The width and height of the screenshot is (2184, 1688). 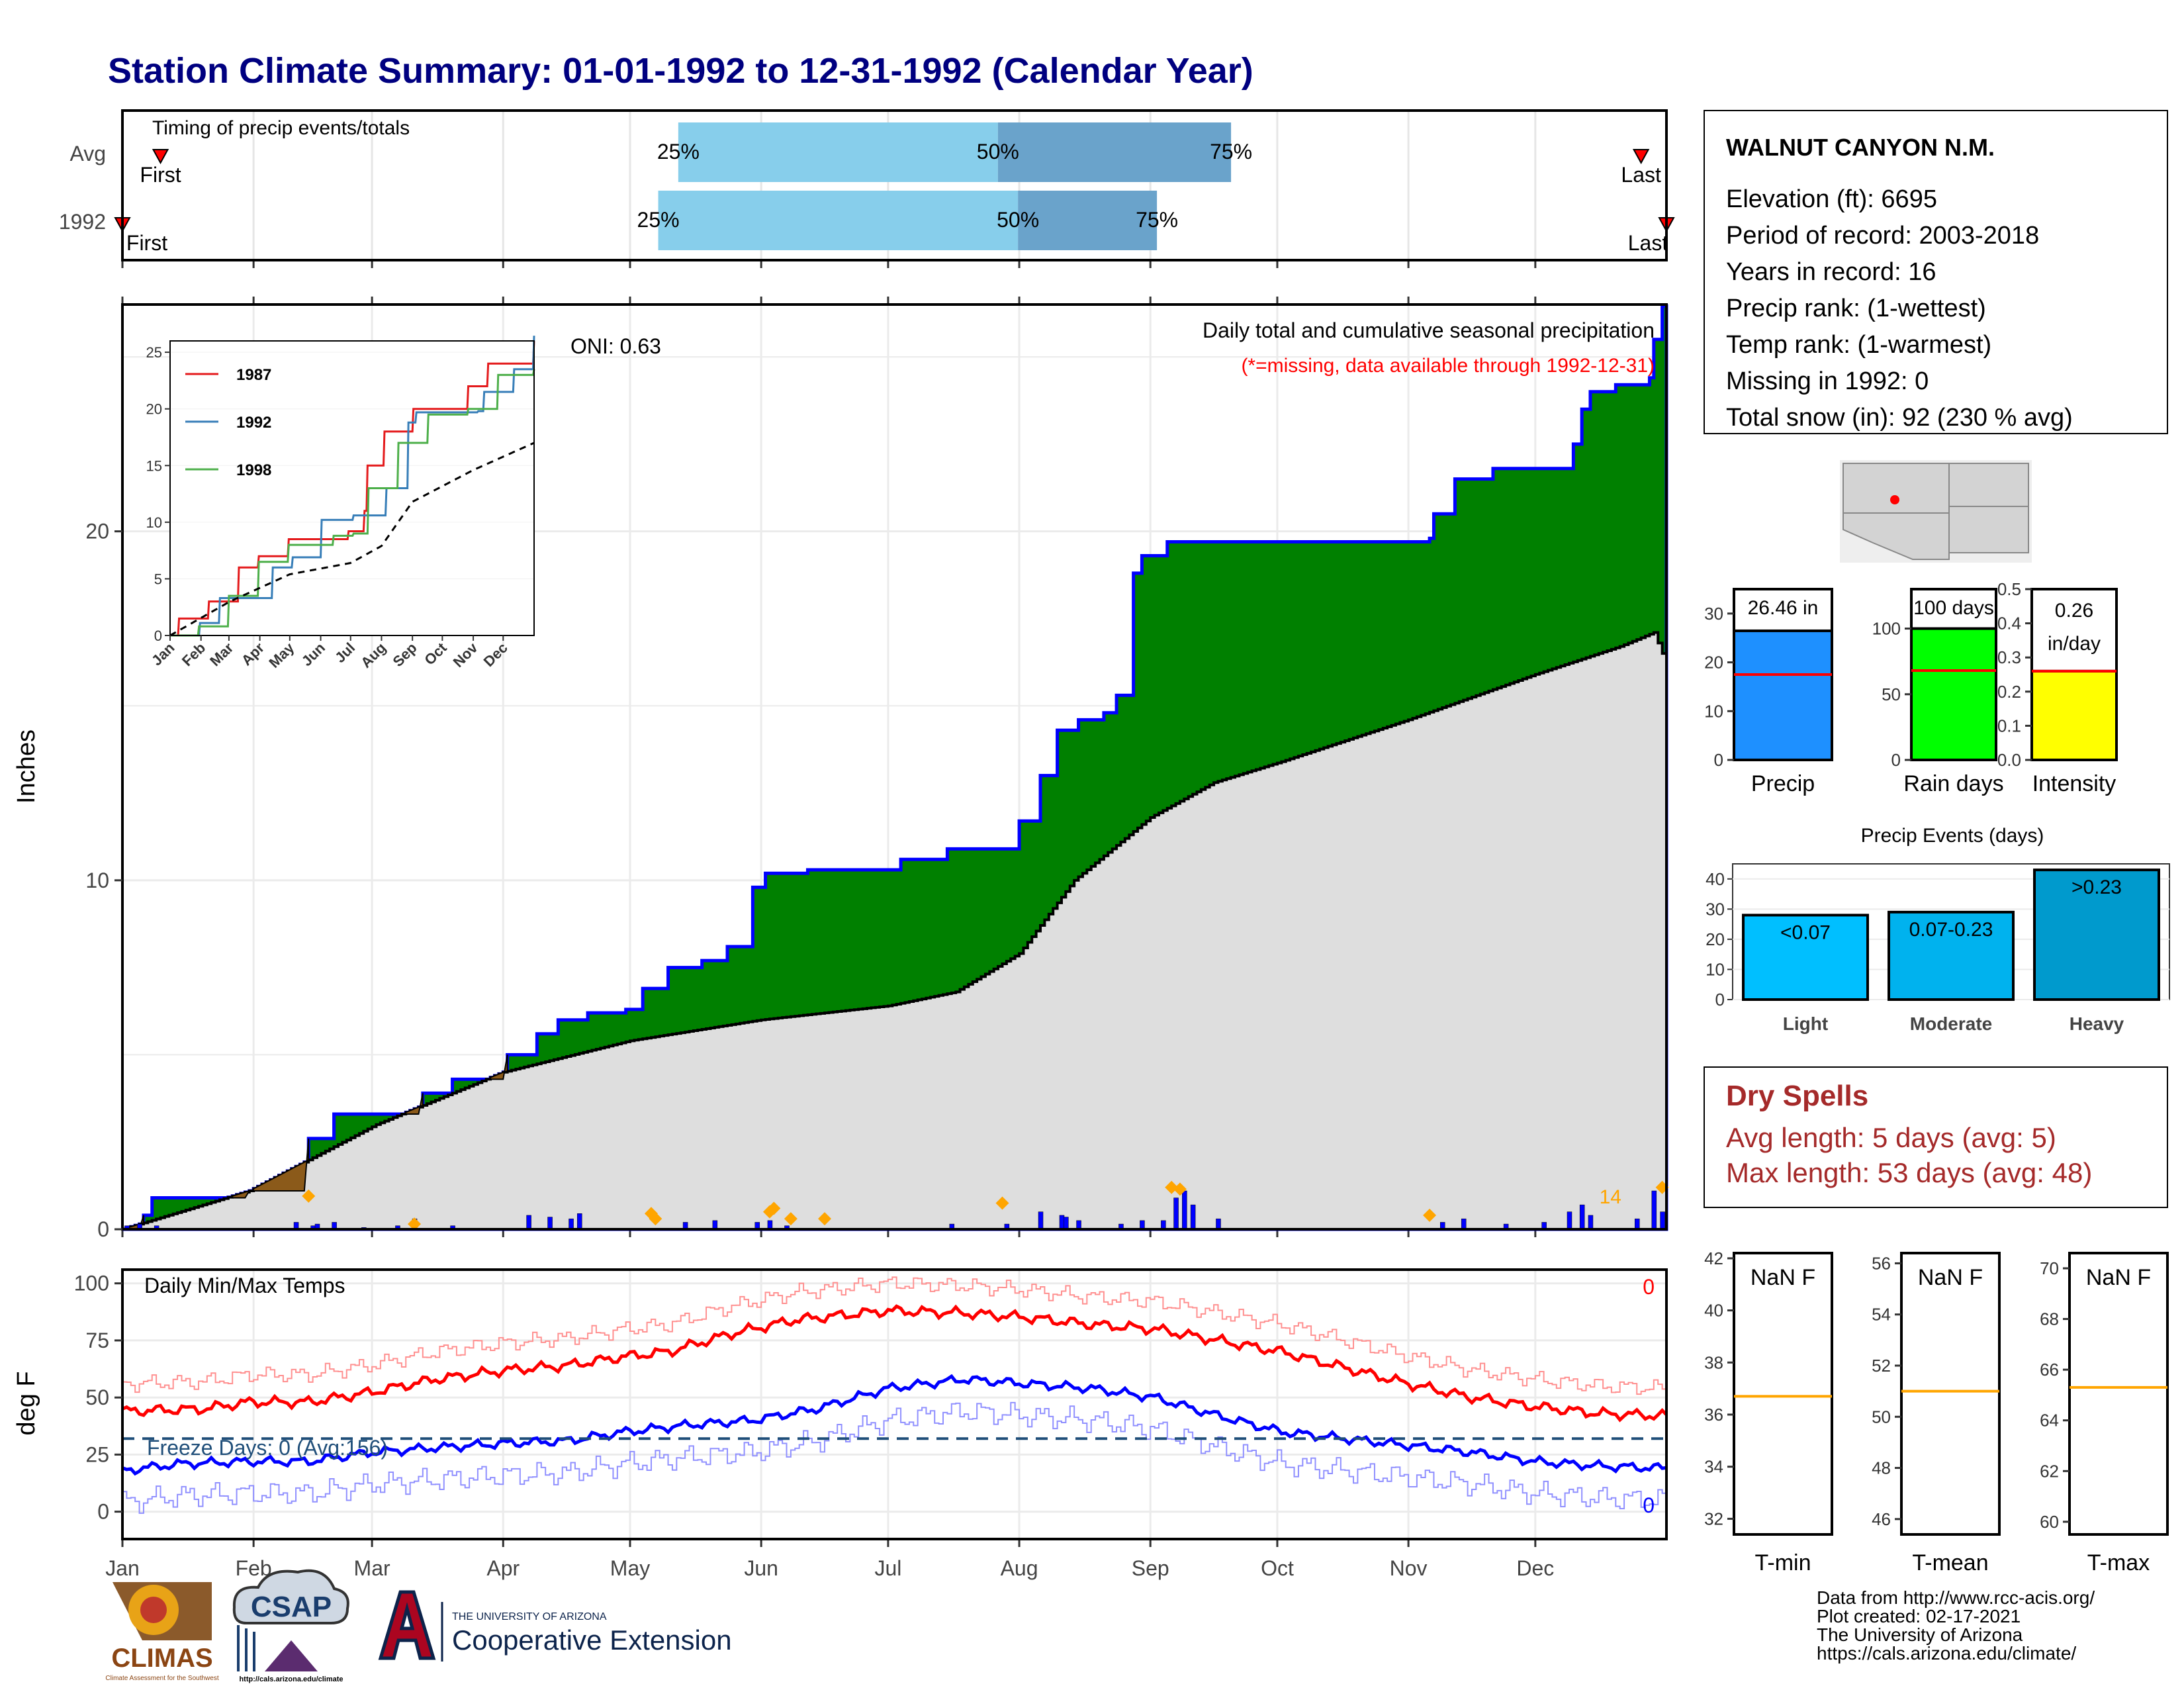 I want to click on intensity-tick-label: 0.4, so click(x=2009, y=623).